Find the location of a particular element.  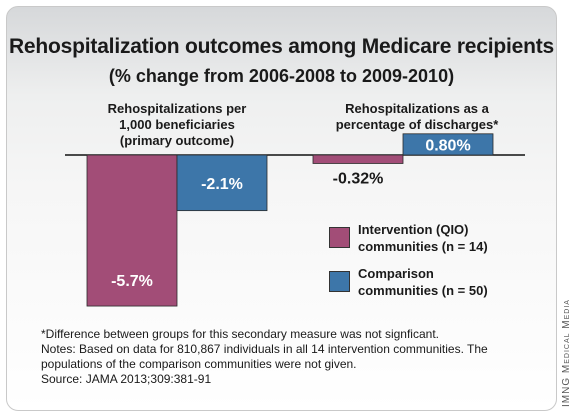

chart-subtitle: (% change from 2006-2008 to 2009-2010) is located at coordinates (281, 76).